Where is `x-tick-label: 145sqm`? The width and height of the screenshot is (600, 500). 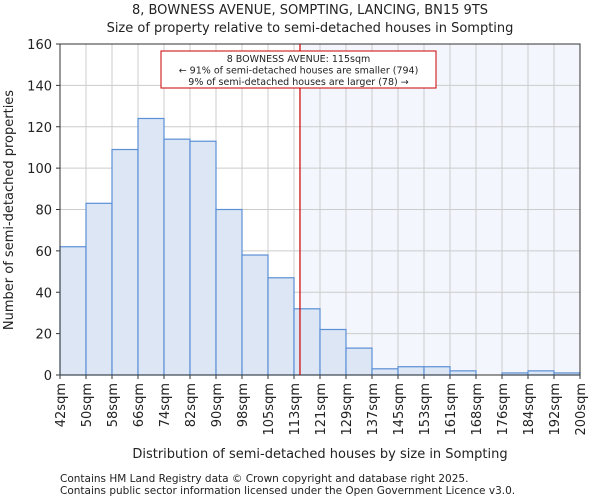
x-tick-label: 145sqm is located at coordinates (399, 409).